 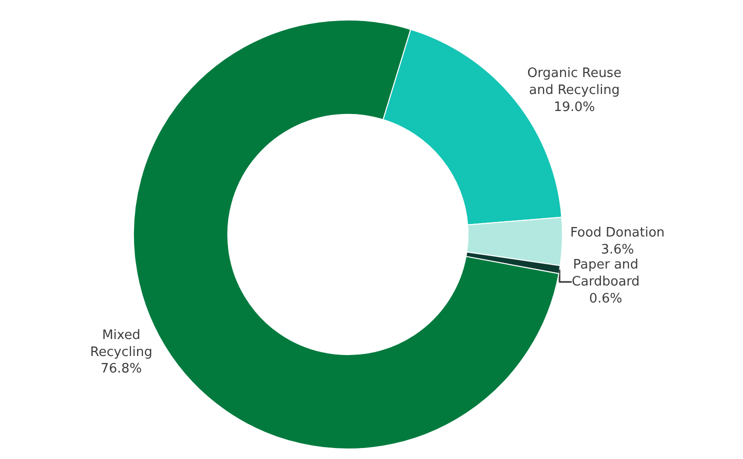 What do you see at coordinates (574, 82) in the screenshot?
I see `slice-label: Organic Reuse and Recycling` at bounding box center [574, 82].